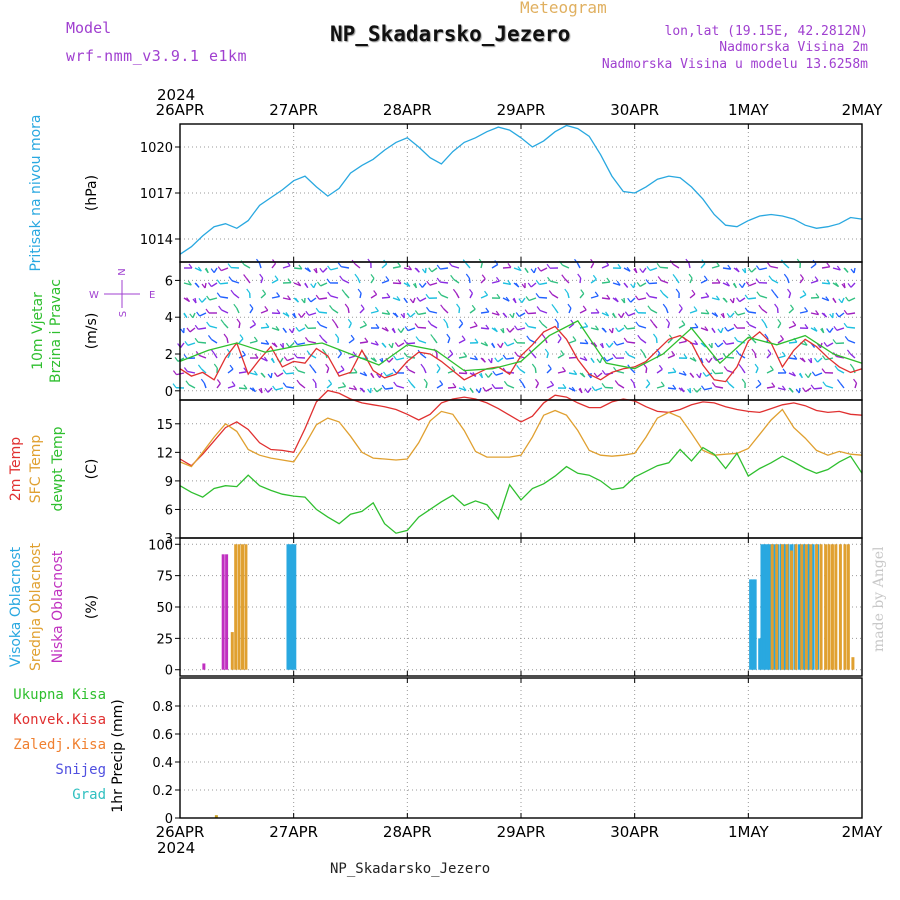 This screenshot has width=900, height=900. I want to click on year-label-bottom: 2024, so click(176, 848).